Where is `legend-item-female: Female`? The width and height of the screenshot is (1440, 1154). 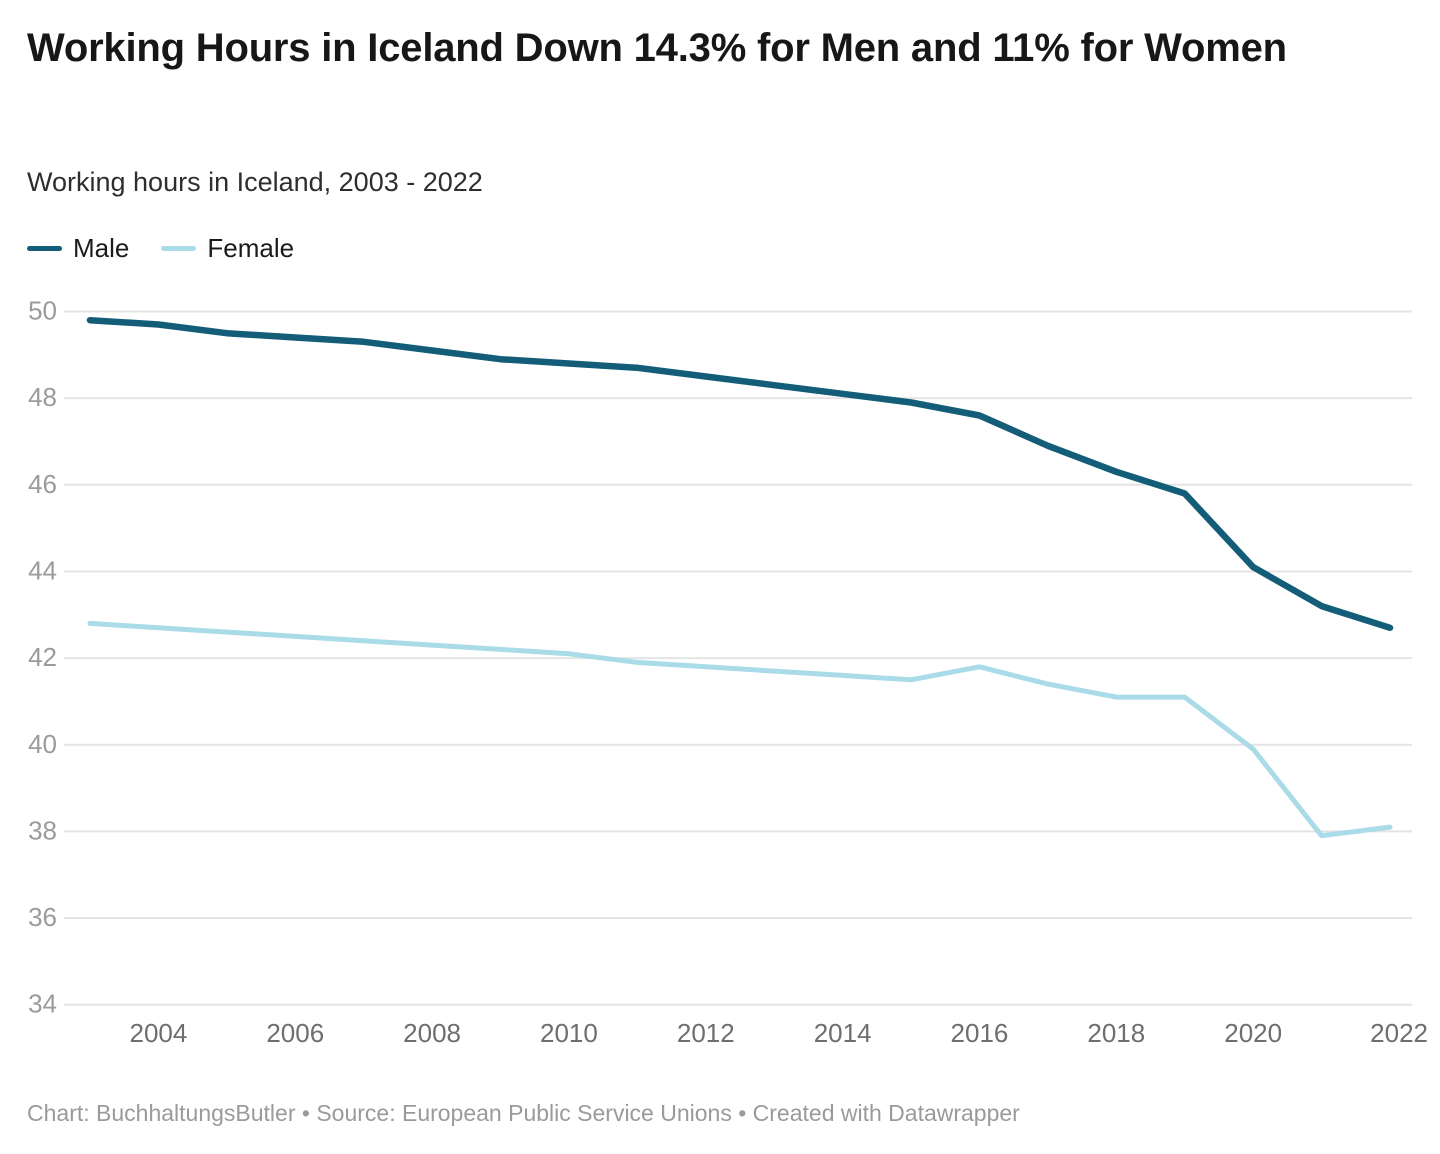
legend-item-female: Female is located at coordinates (227, 248).